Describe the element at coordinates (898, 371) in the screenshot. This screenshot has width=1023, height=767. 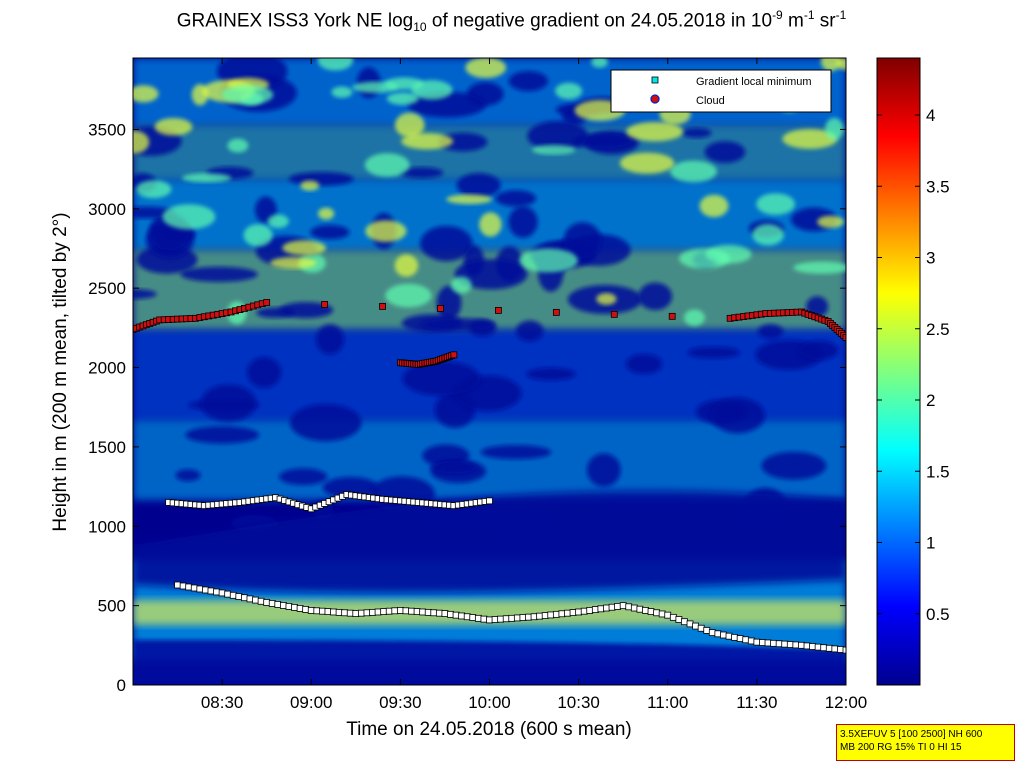
I see `colorbar-gradient` at that location.